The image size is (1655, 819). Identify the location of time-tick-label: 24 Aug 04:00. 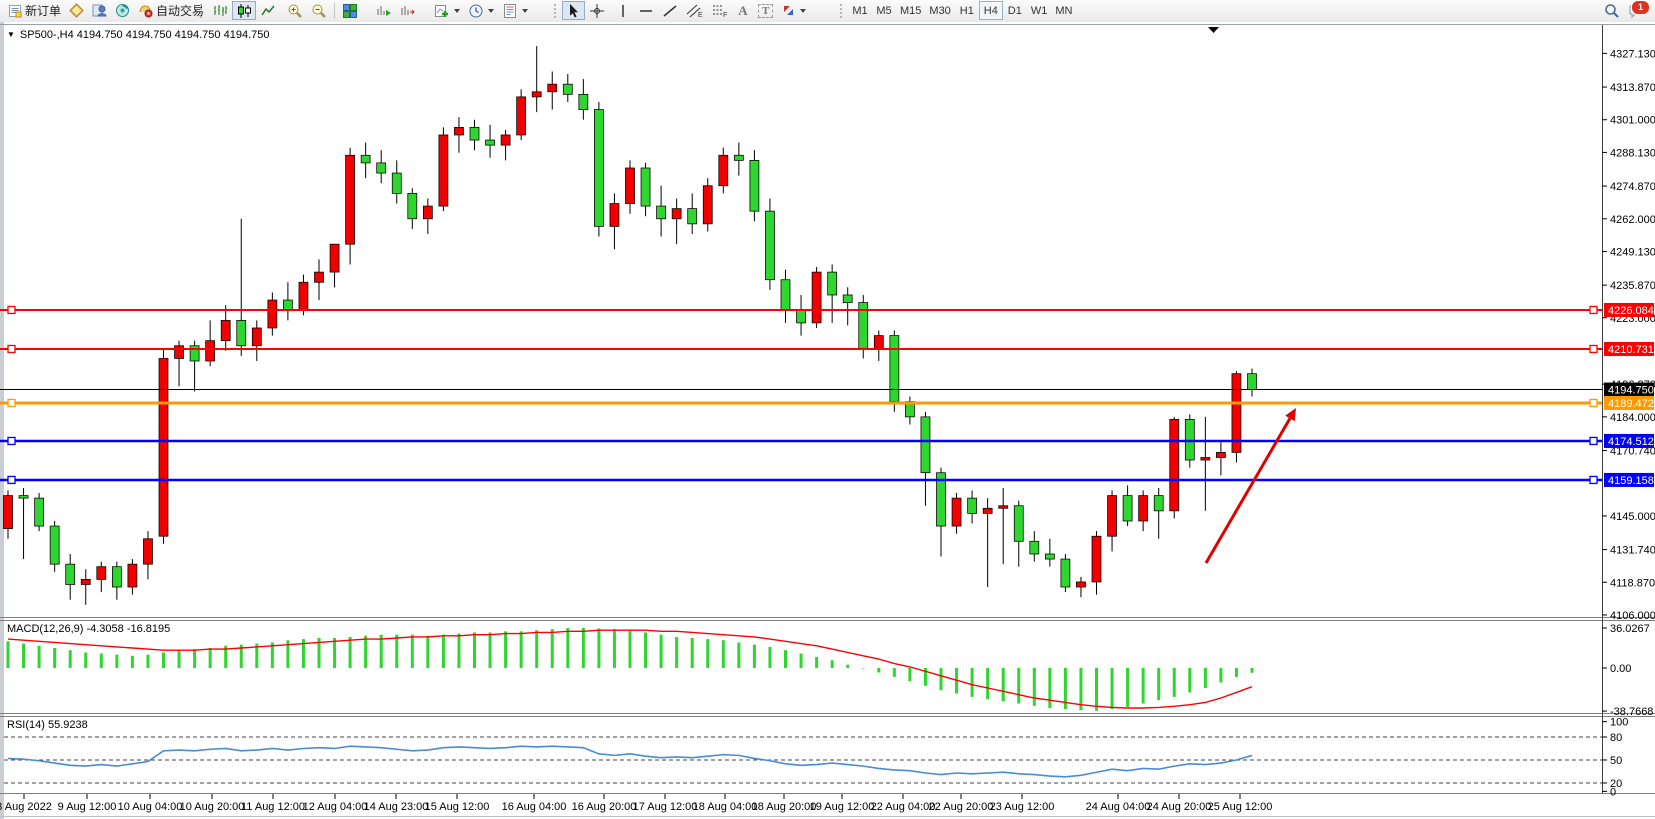
(1118, 807).